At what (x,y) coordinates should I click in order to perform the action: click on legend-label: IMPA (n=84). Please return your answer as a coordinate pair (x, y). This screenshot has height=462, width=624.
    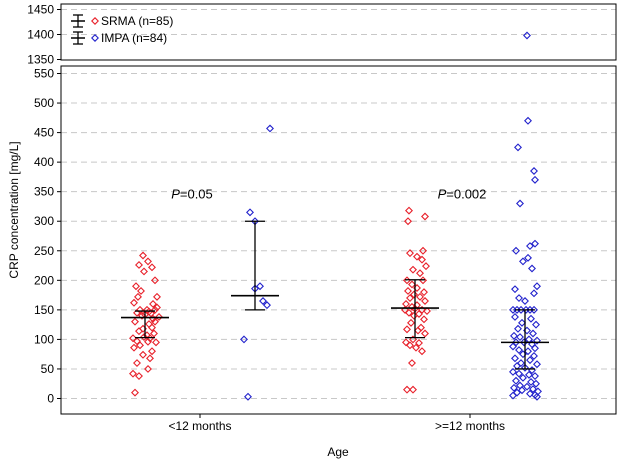
    Looking at the image, I should click on (134, 38).